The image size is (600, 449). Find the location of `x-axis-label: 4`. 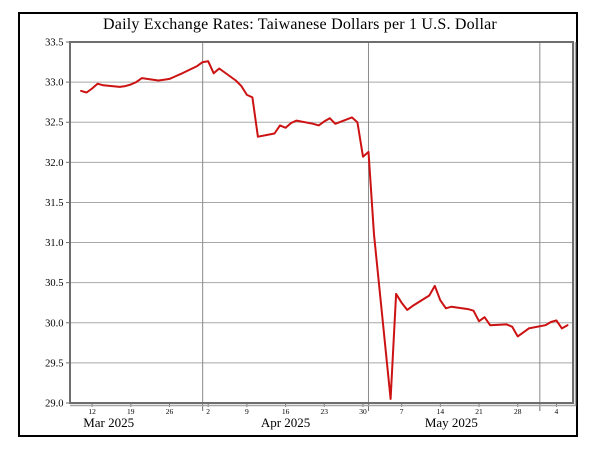

x-axis-label: 4 is located at coordinates (557, 411).